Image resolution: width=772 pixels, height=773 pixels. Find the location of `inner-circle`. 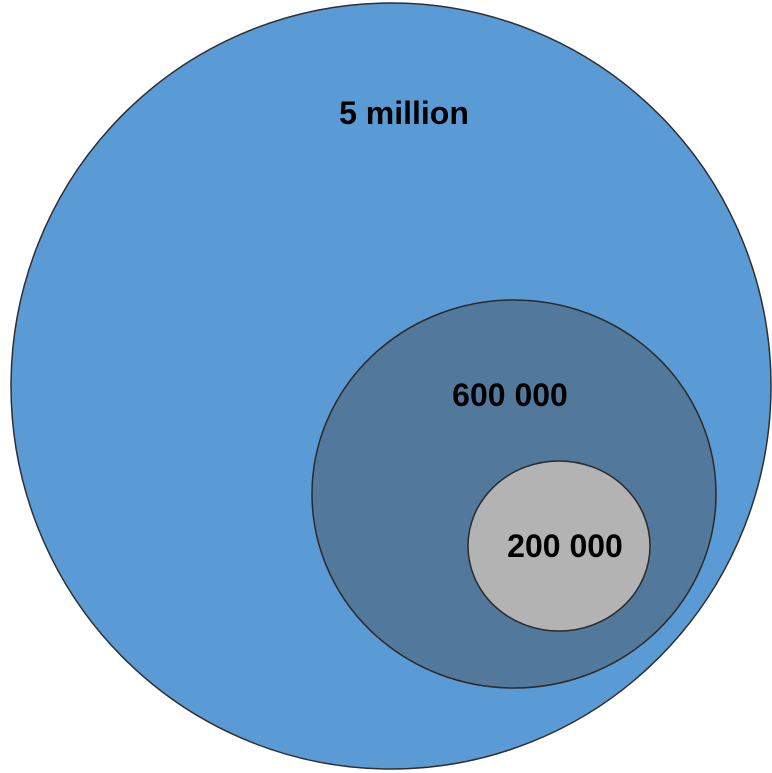

inner-circle is located at coordinates (559, 546).